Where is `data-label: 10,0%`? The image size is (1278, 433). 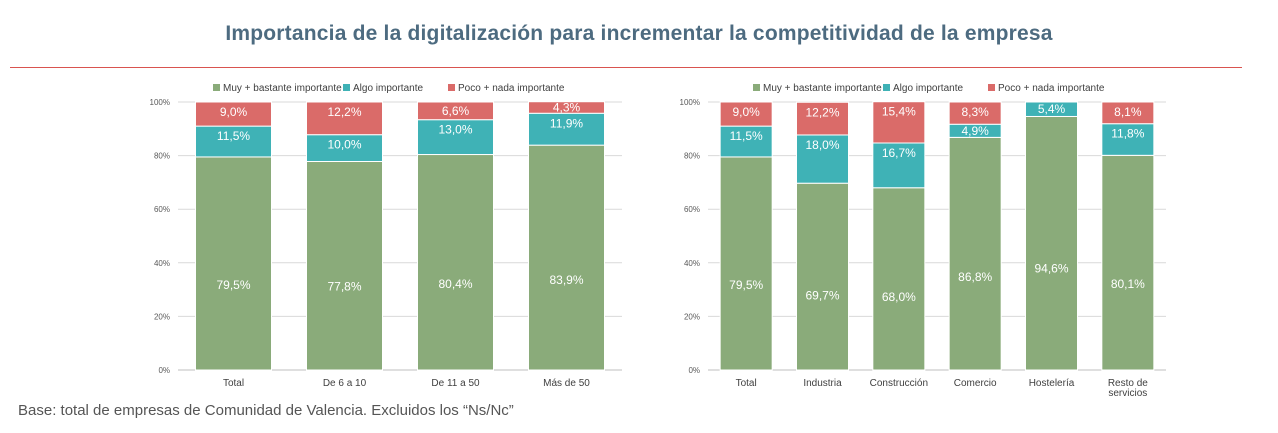
data-label: 10,0% is located at coordinates (344, 145).